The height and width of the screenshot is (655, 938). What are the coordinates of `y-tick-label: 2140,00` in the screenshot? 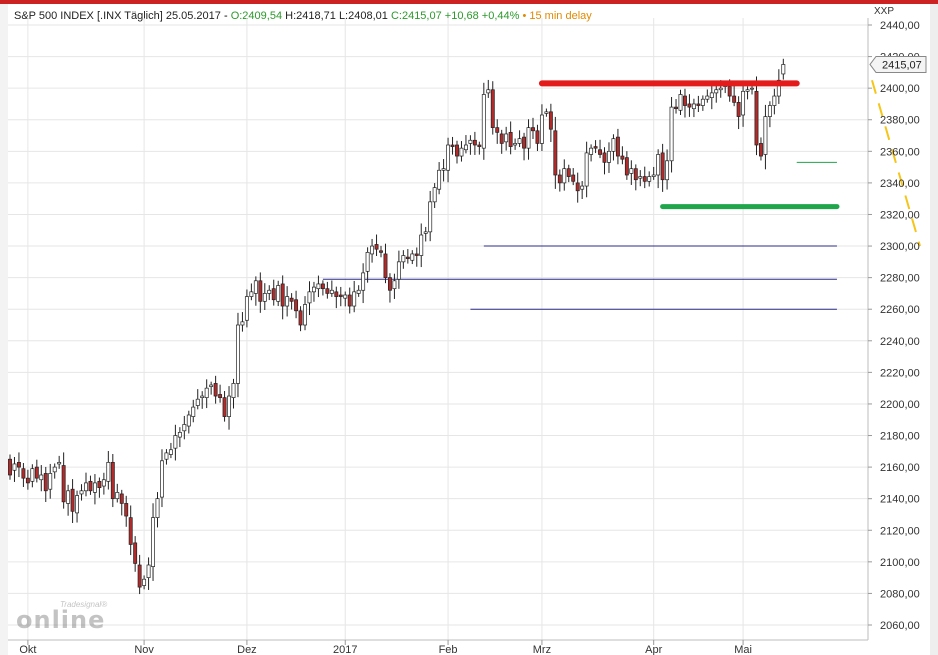 It's located at (900, 500).